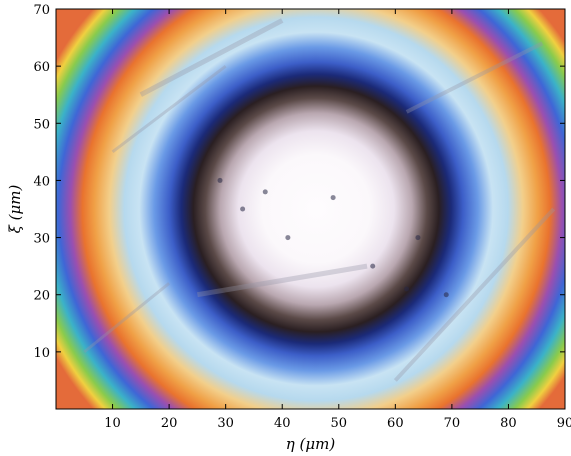 The width and height of the screenshot is (571, 456). Describe the element at coordinates (508, 423) in the screenshot. I see `x-tick-label: 80` at that location.